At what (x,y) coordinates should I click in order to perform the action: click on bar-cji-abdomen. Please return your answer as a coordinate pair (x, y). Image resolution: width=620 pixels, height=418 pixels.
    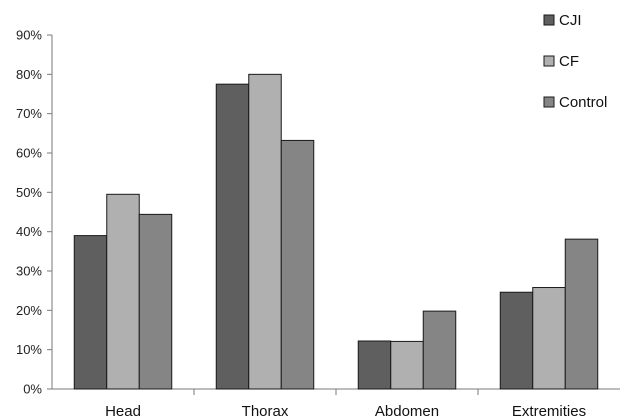
    Looking at the image, I should click on (374, 365).